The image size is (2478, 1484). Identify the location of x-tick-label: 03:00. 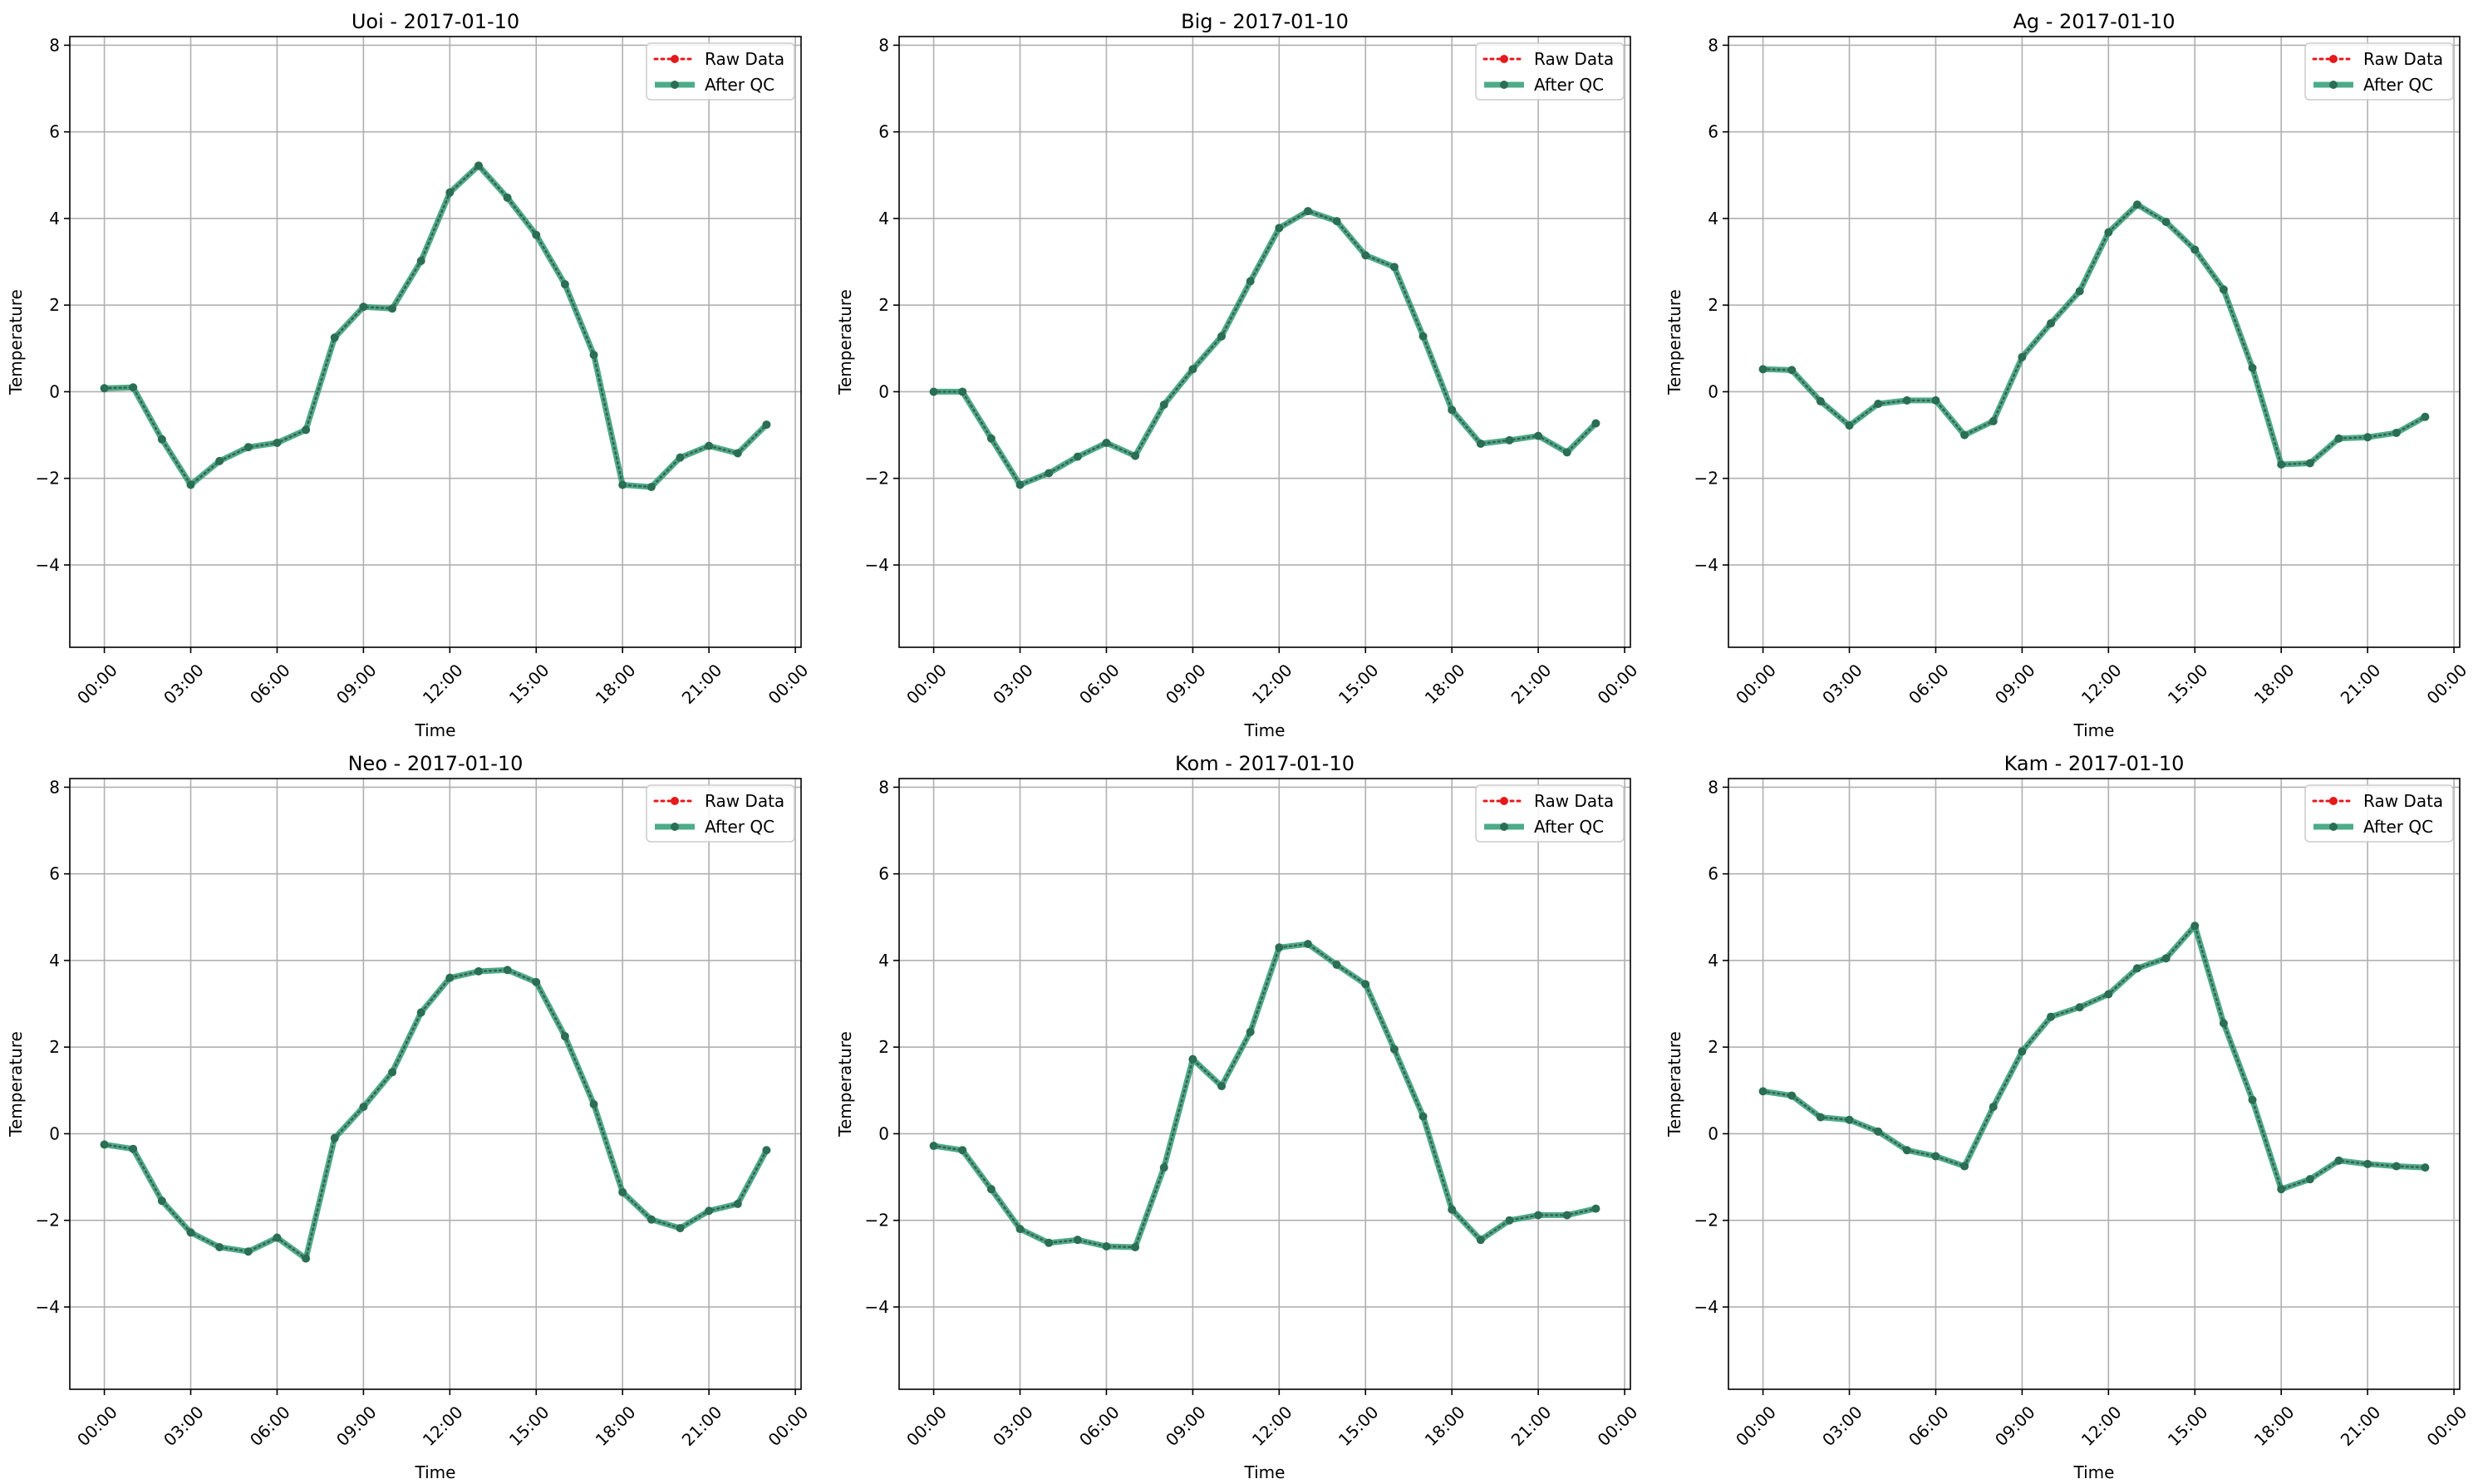
(1013, 1426).